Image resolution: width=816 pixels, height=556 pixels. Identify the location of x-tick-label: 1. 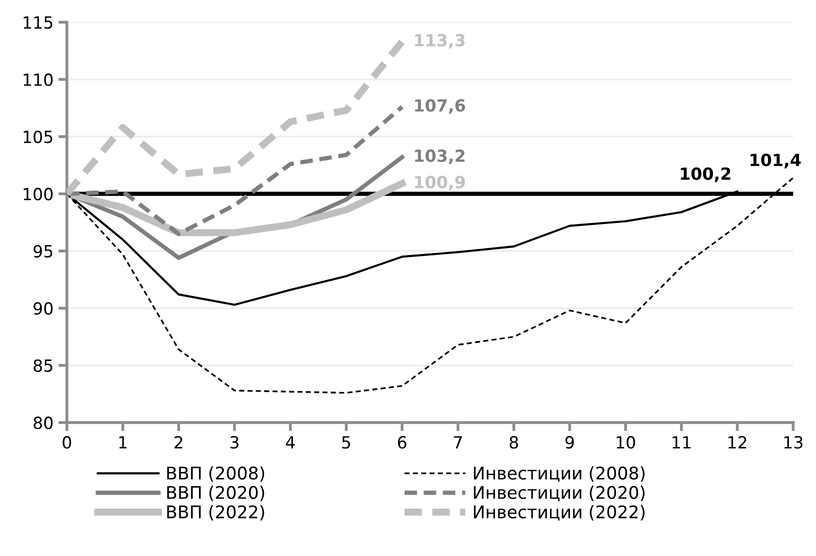
(123, 442).